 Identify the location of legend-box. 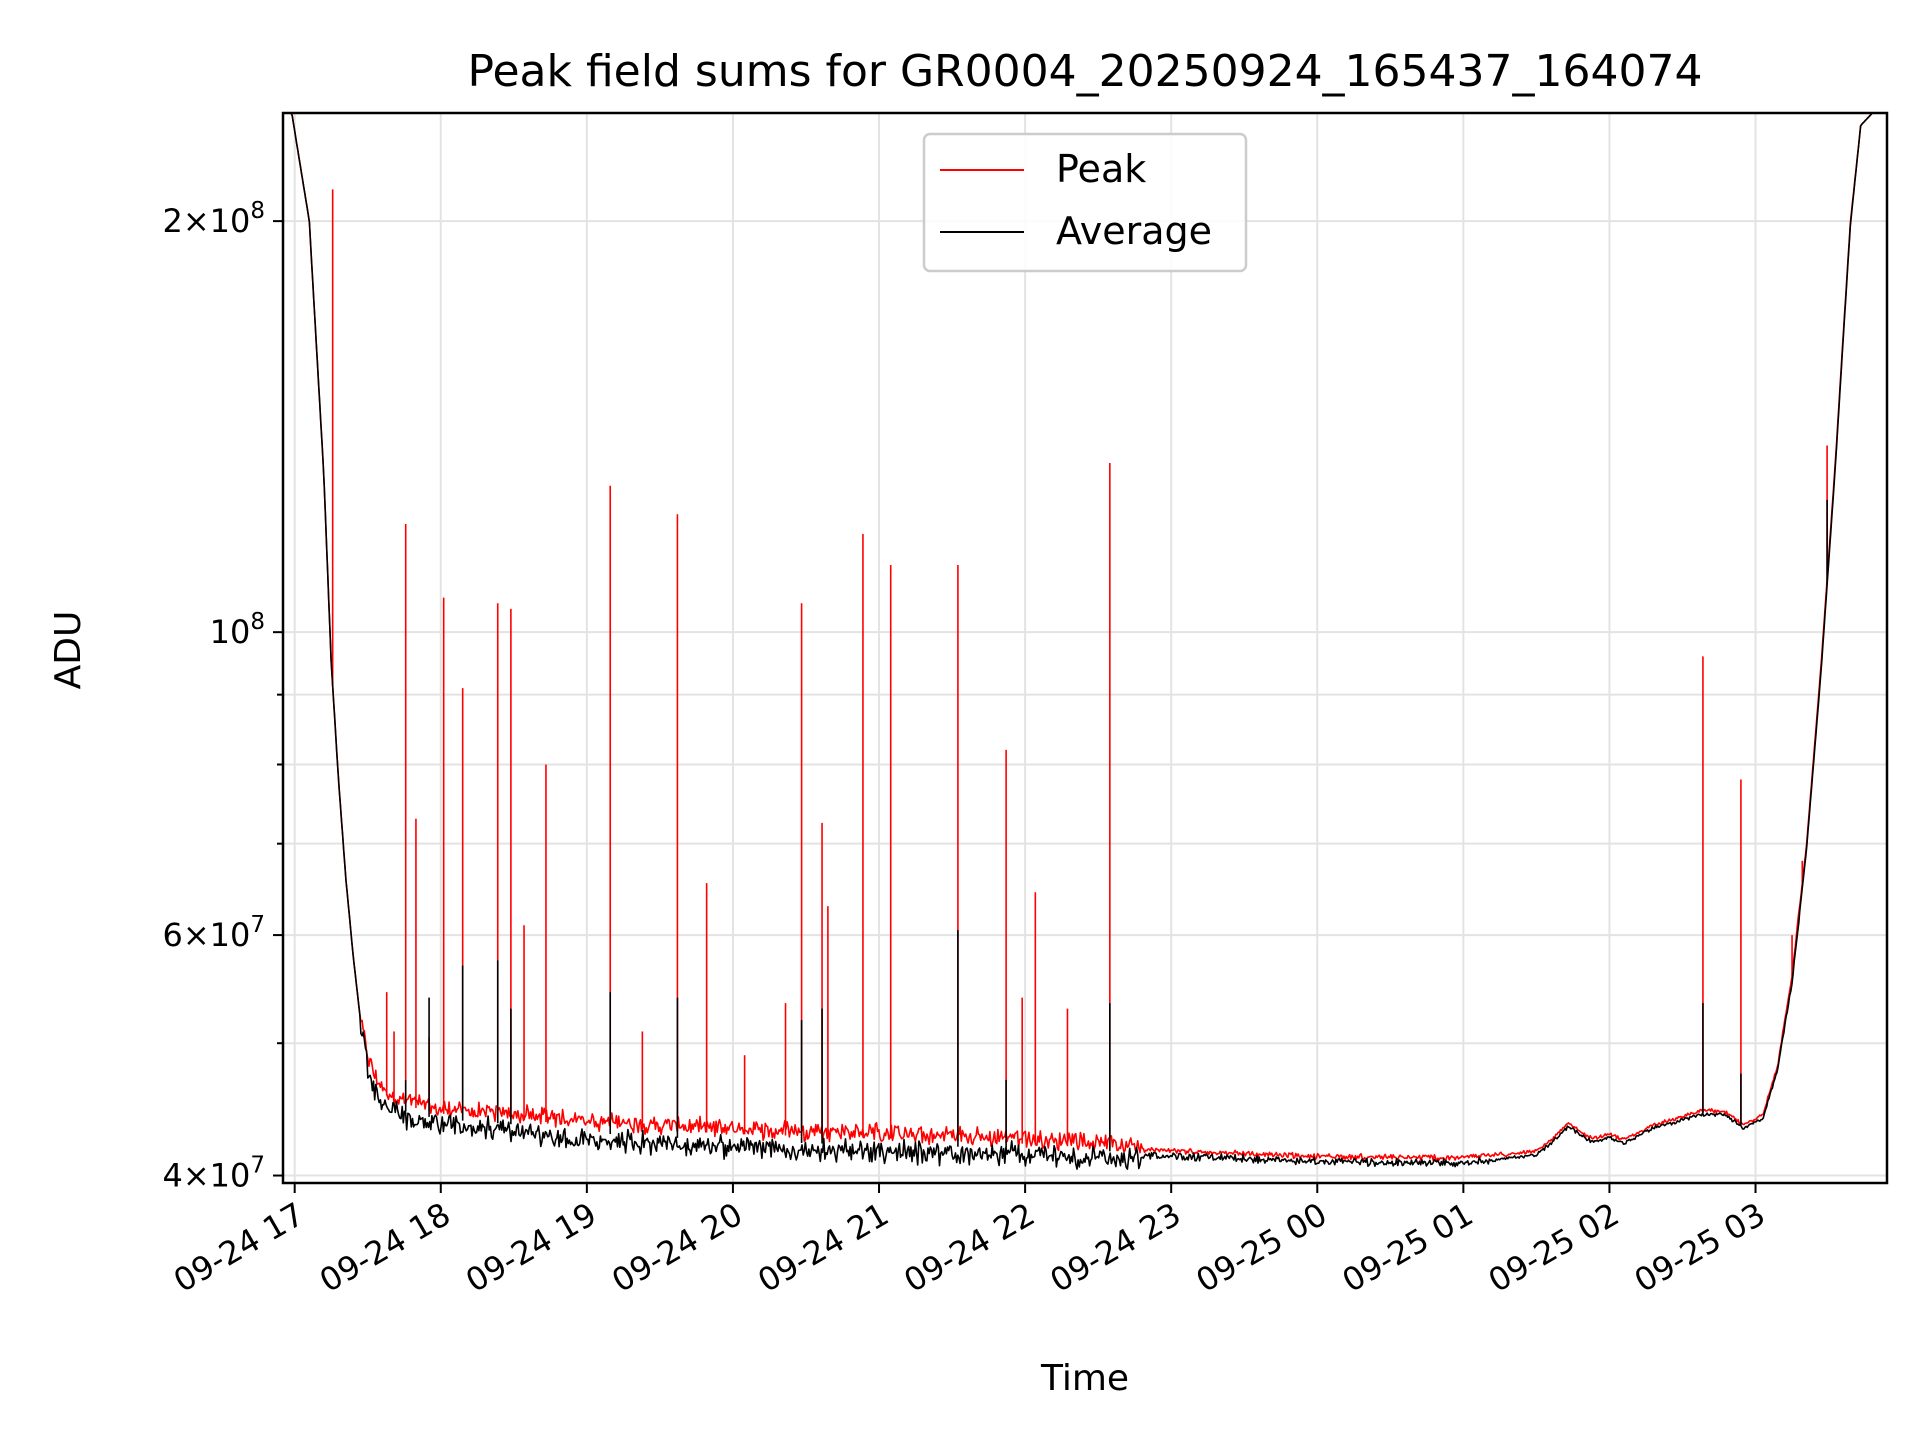
(1085, 202).